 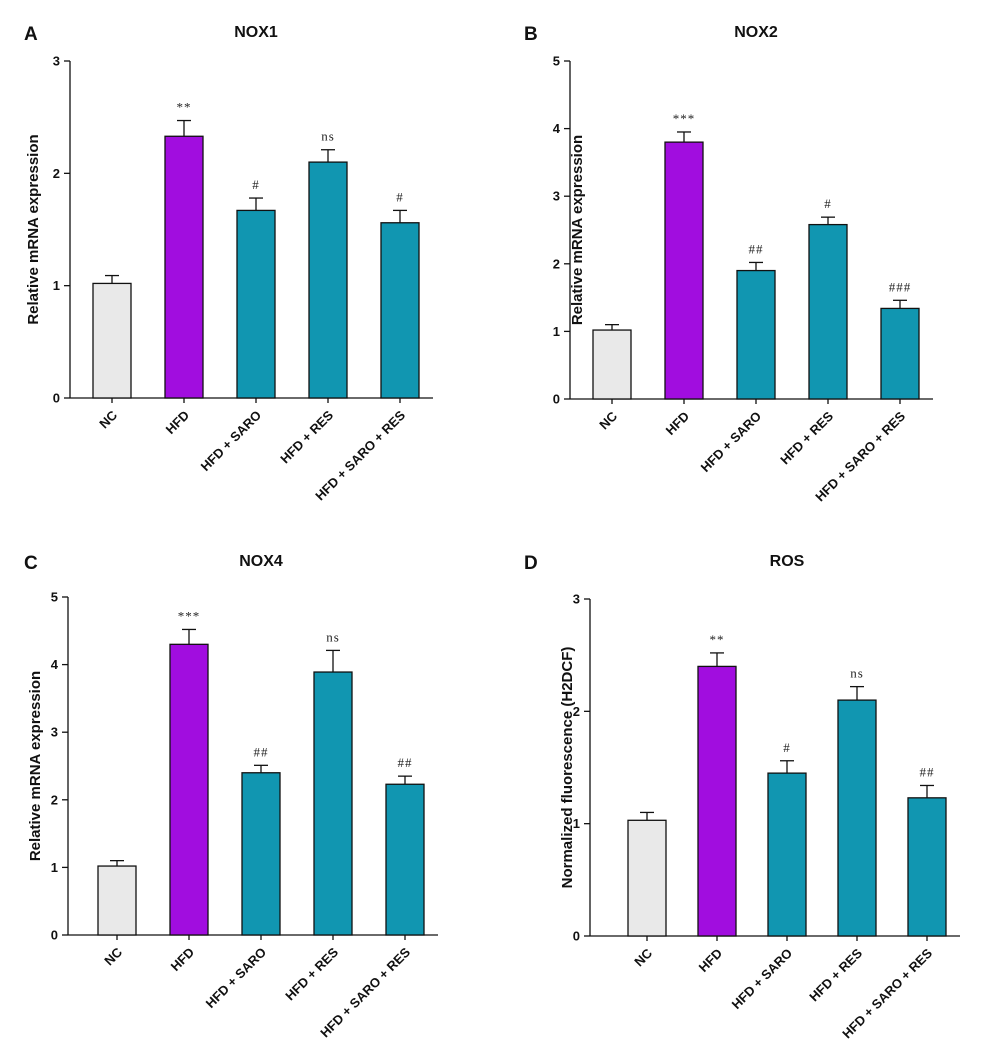 What do you see at coordinates (787, 561) in the screenshot?
I see `chart-title: ROS` at bounding box center [787, 561].